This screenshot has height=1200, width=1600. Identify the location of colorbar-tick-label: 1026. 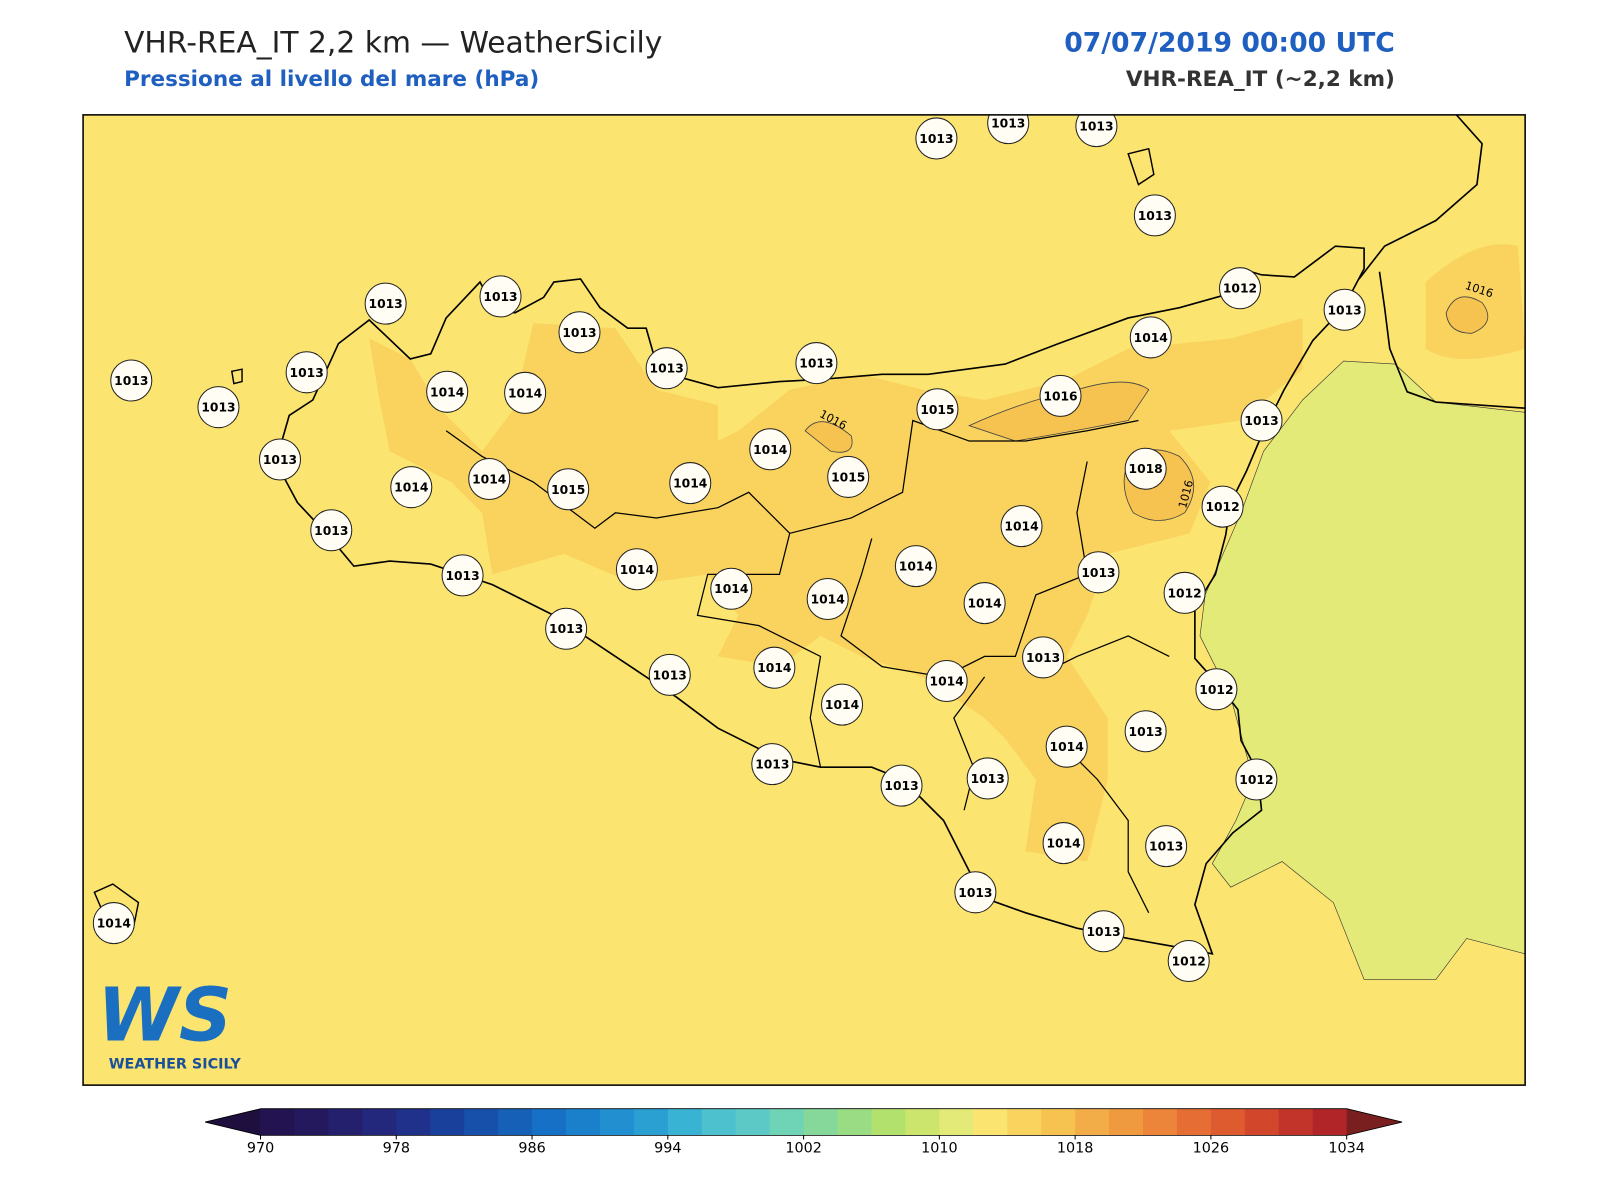
(1211, 1149).